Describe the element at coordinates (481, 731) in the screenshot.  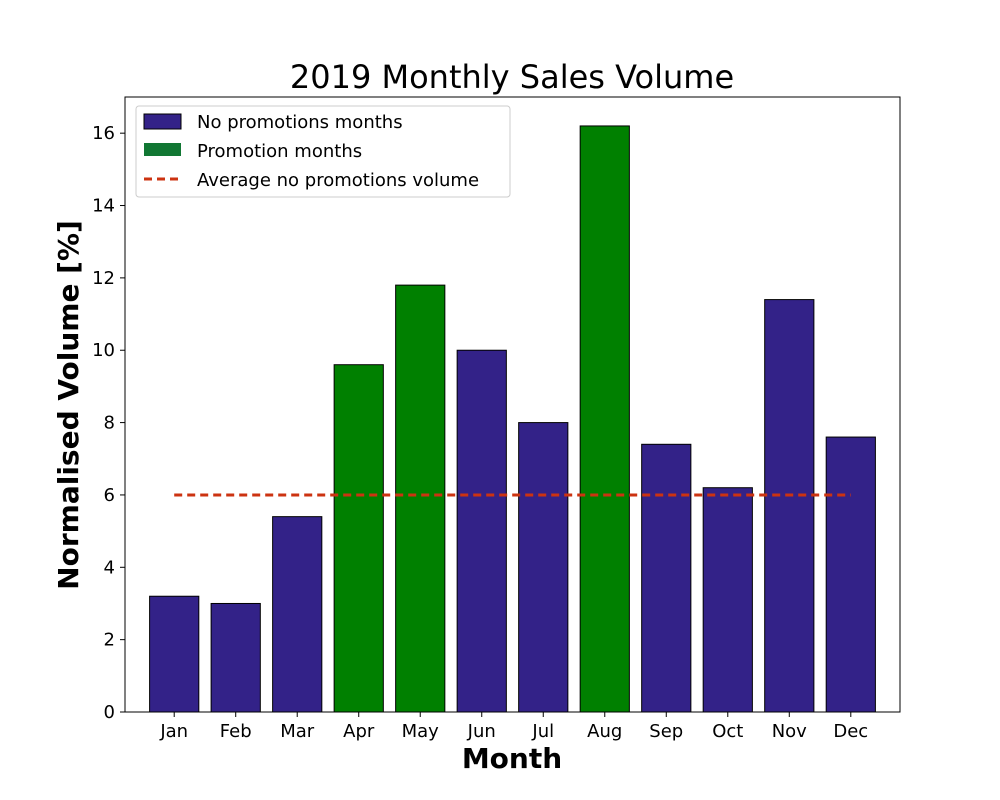
I see `x-tick-label-jun: Jun` at that location.